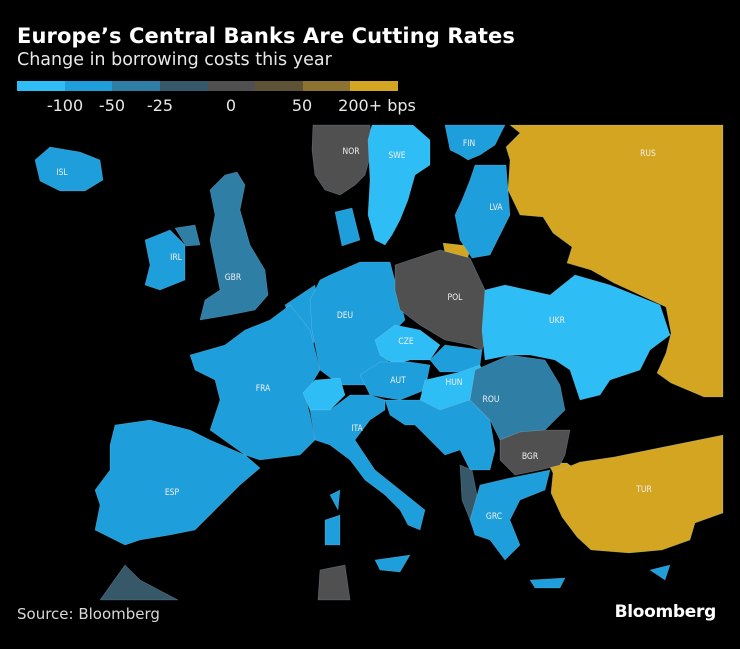 The height and width of the screenshot is (649, 740). Describe the element at coordinates (660, 572) in the screenshot. I see `country-cyp` at that location.